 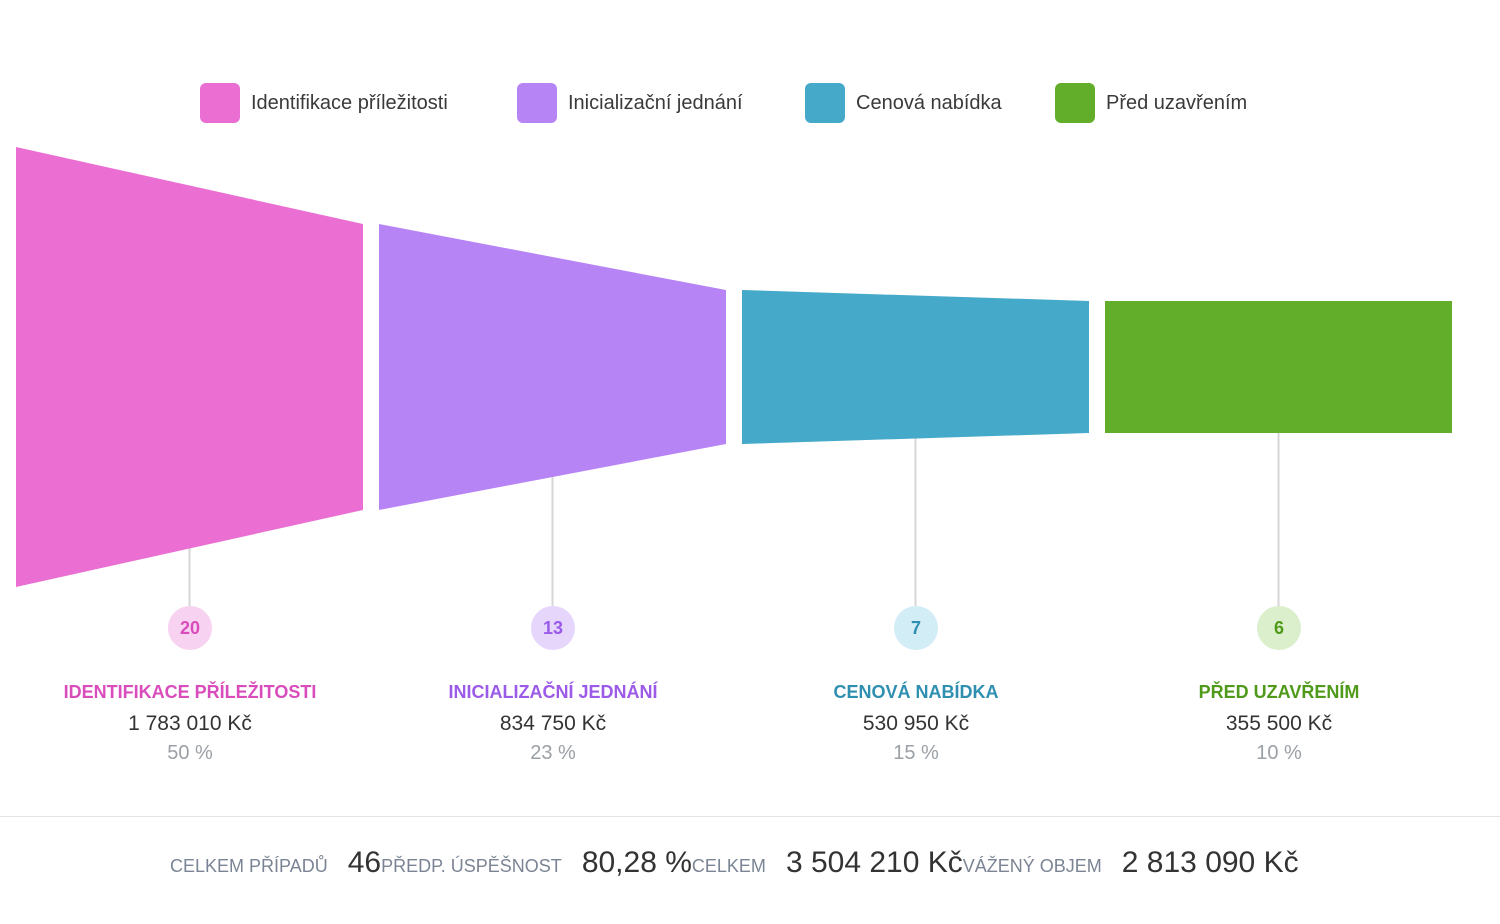 I want to click on weighted-volume-label: Vážený objem, so click(x=1032, y=866).